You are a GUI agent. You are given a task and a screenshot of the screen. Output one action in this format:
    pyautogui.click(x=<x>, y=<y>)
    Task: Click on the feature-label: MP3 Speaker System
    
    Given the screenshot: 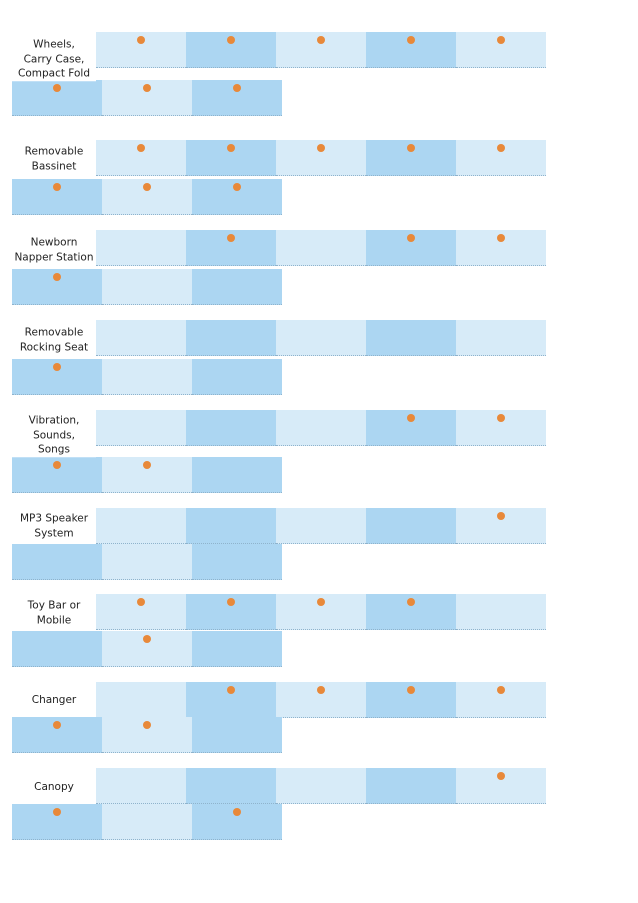 What is the action you would take?
    pyautogui.click(x=54, y=526)
    